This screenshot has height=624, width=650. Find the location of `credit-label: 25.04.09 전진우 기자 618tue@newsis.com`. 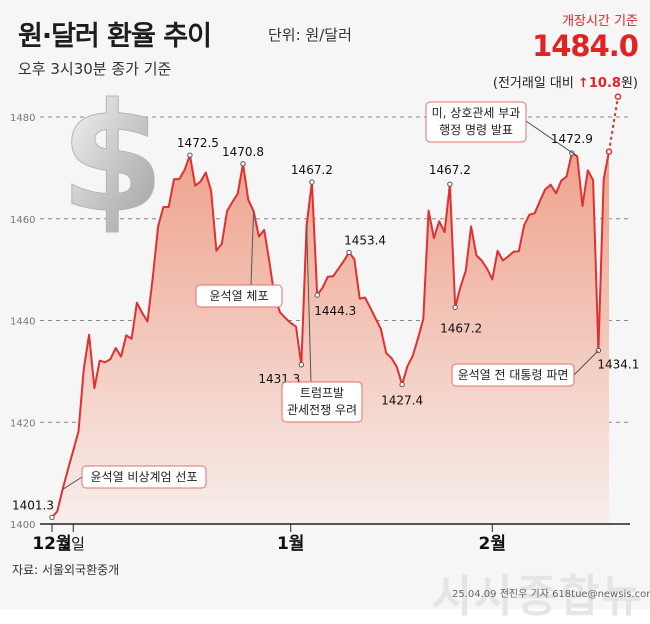

credit-label: 25.04.09 전진우 기자 618tue@newsis.com is located at coordinates (551, 594).